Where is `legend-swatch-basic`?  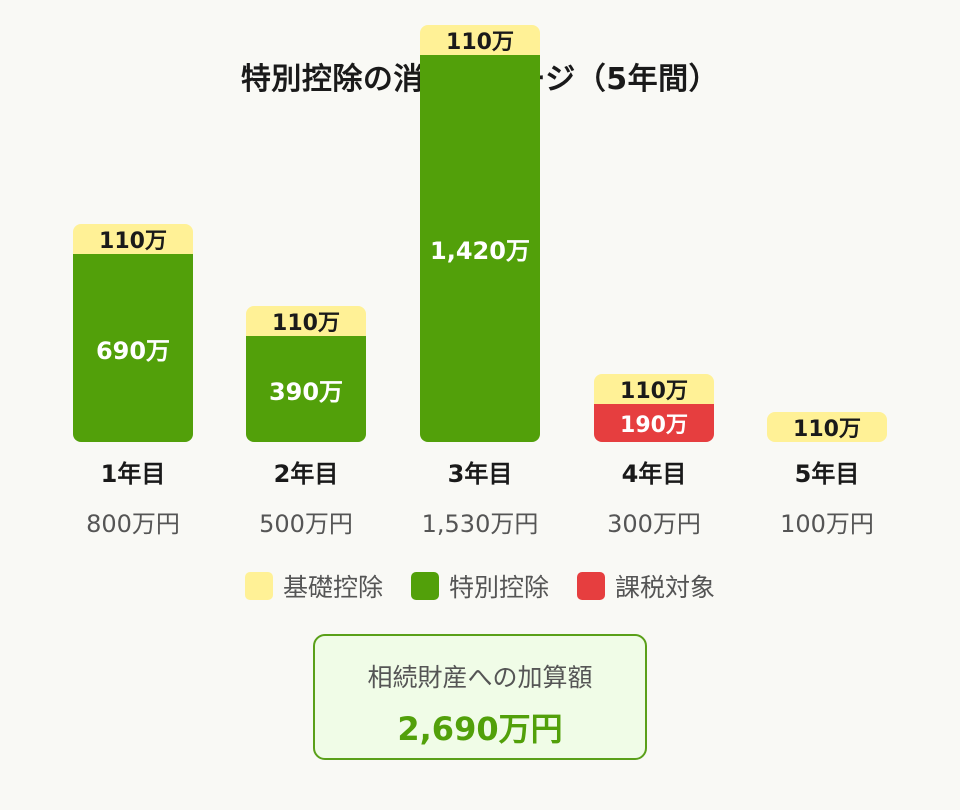
legend-swatch-basic is located at coordinates (258, 586).